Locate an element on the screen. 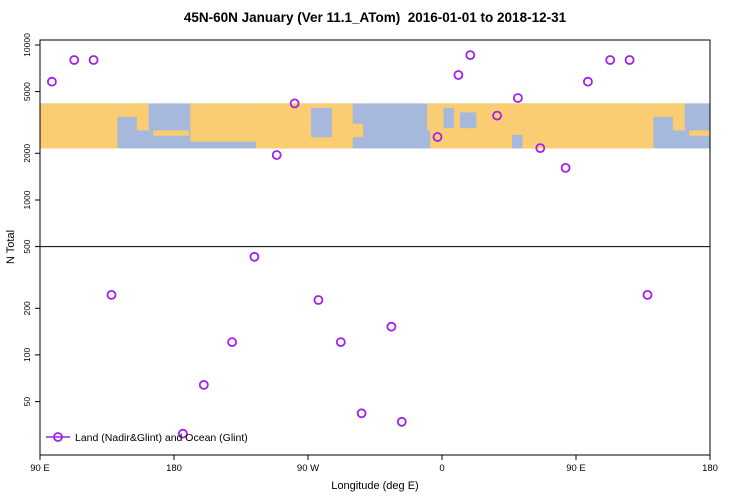  map-band is located at coordinates (375, 126).